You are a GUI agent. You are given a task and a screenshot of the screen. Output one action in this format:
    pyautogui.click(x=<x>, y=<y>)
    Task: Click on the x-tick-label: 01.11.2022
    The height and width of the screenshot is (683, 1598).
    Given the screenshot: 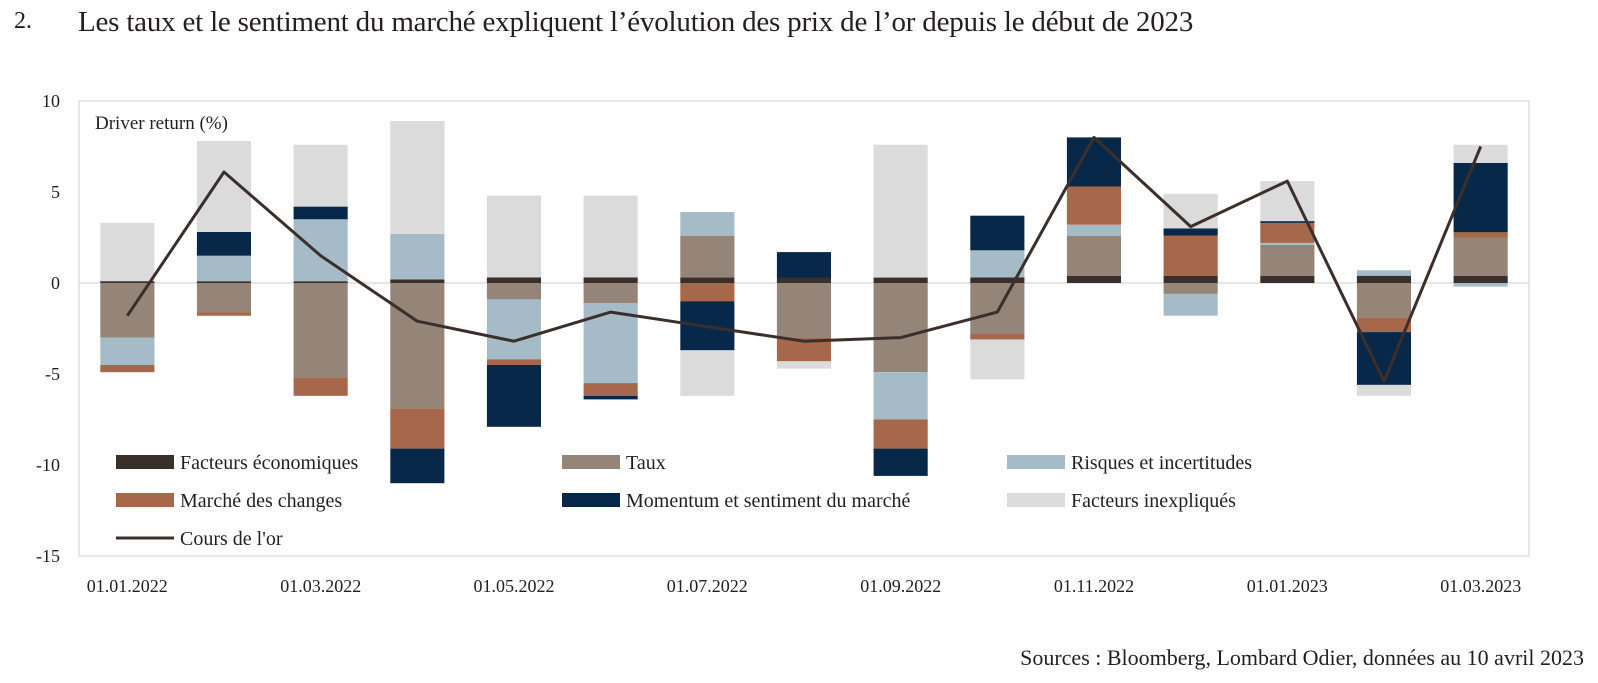 What is the action you would take?
    pyautogui.click(x=1094, y=586)
    